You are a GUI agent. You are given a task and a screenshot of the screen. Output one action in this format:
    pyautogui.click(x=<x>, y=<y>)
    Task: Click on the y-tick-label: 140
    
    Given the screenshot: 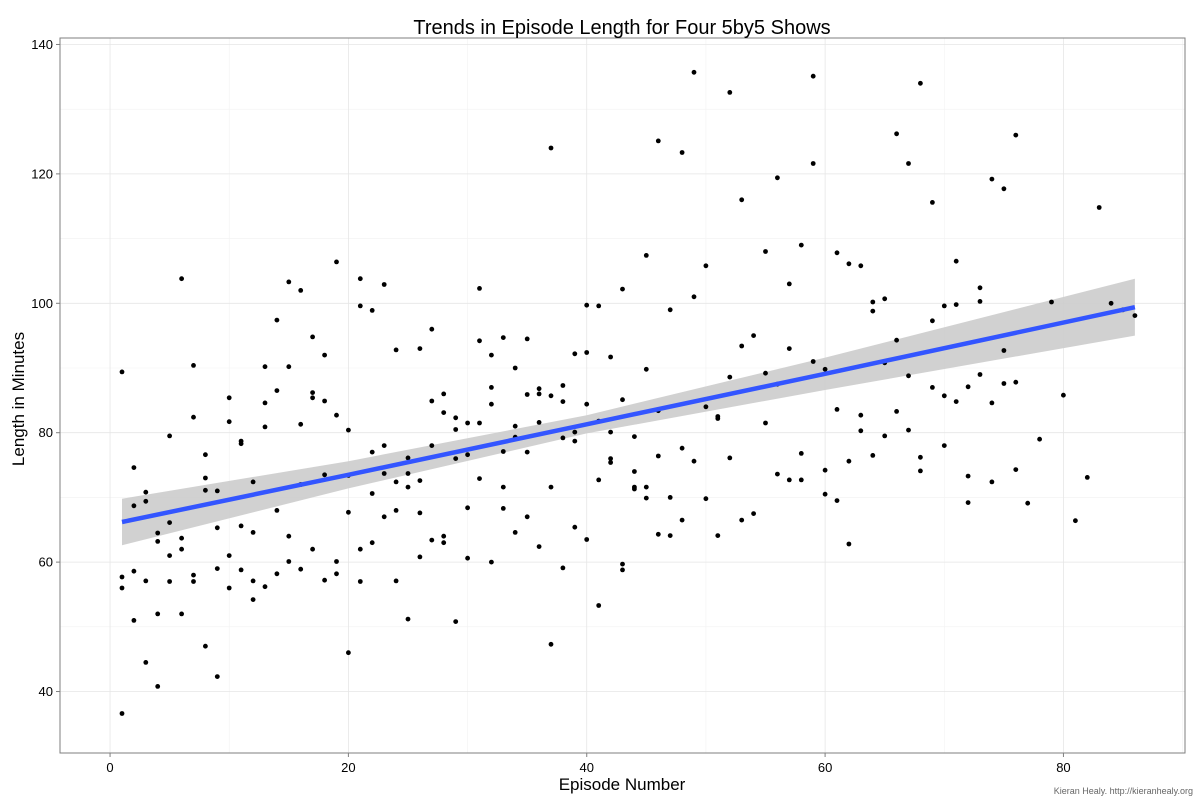 What is the action you would take?
    pyautogui.click(x=42, y=44)
    